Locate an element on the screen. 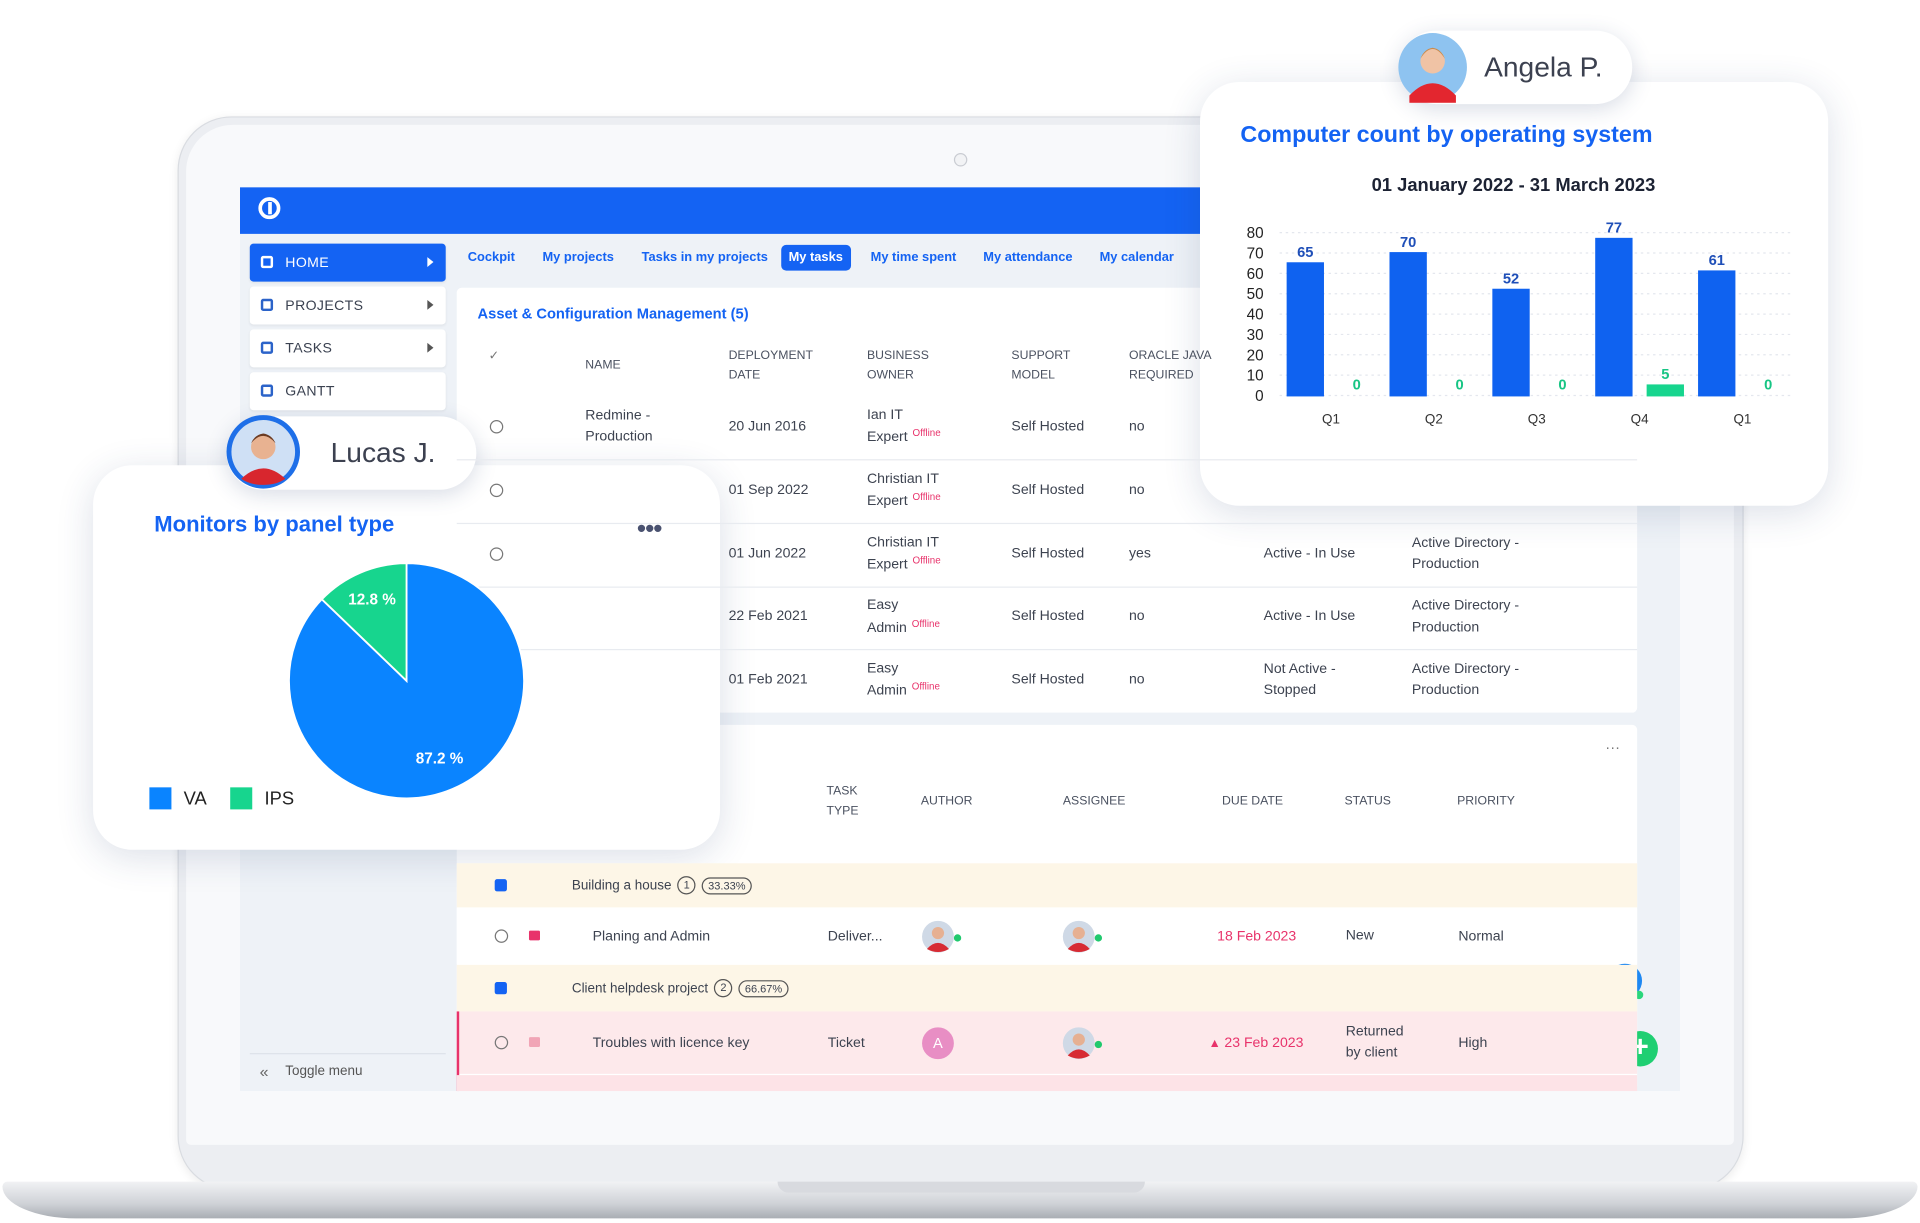 This screenshot has height=1223, width=1920. nav-item: TASKS is located at coordinates (347, 348).